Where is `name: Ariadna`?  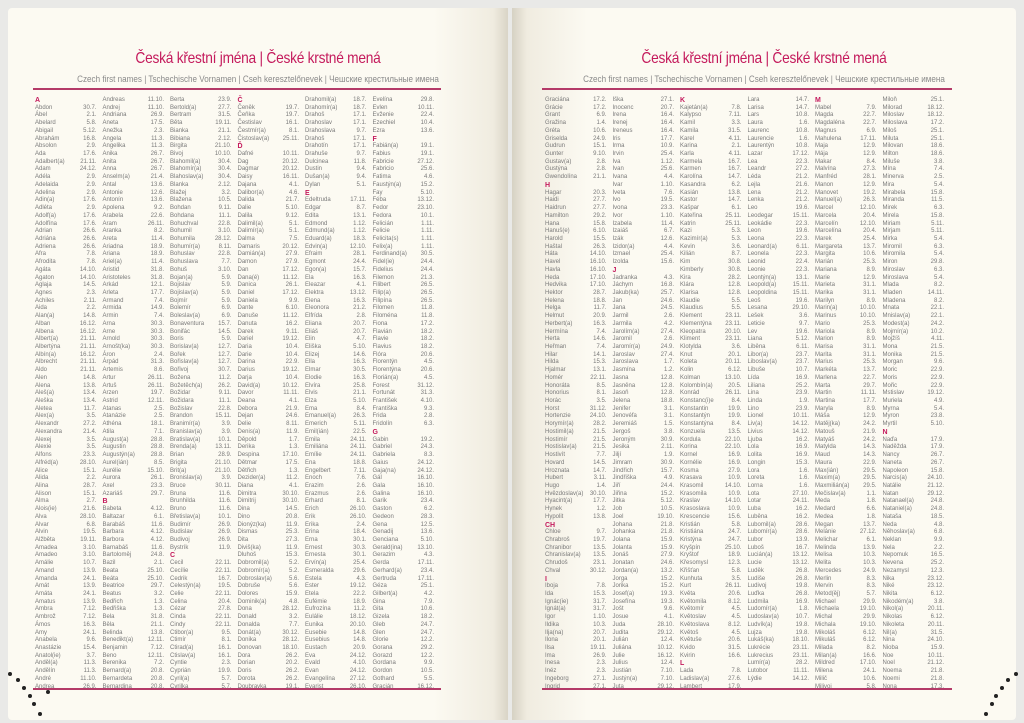
name: Ariadna is located at coordinates (113, 246).